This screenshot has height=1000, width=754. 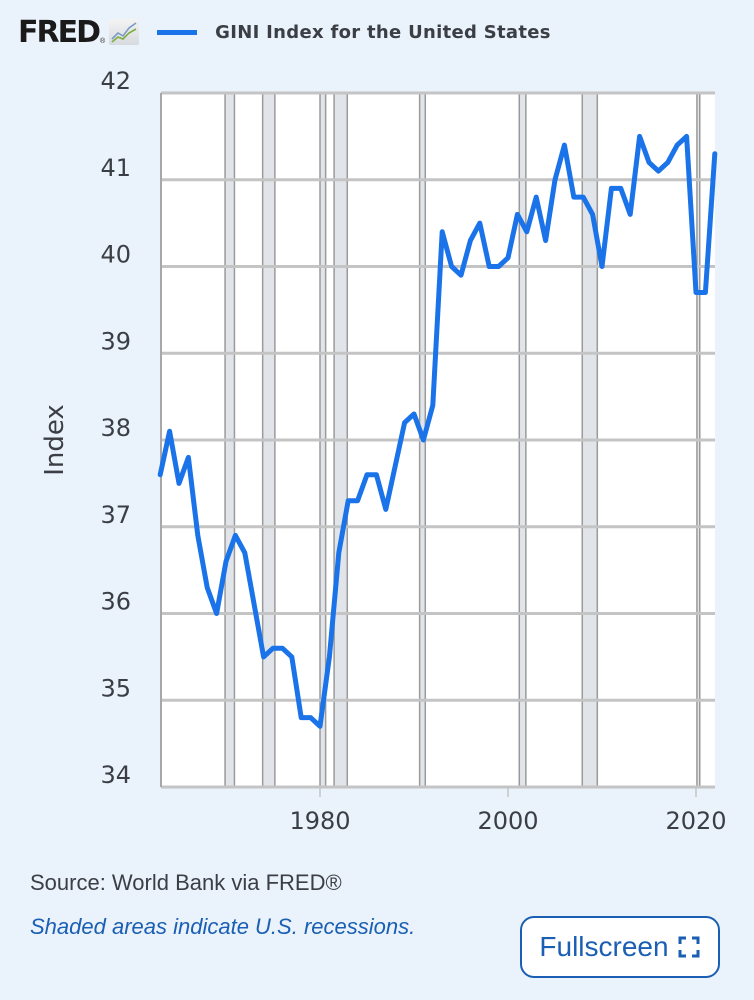 I want to click on logo-registered-mark: ®, so click(x=103, y=41).